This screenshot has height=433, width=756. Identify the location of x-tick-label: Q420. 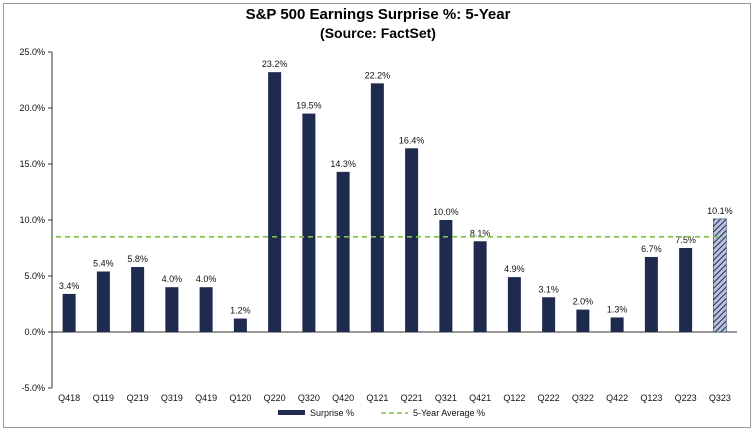
(343, 398).